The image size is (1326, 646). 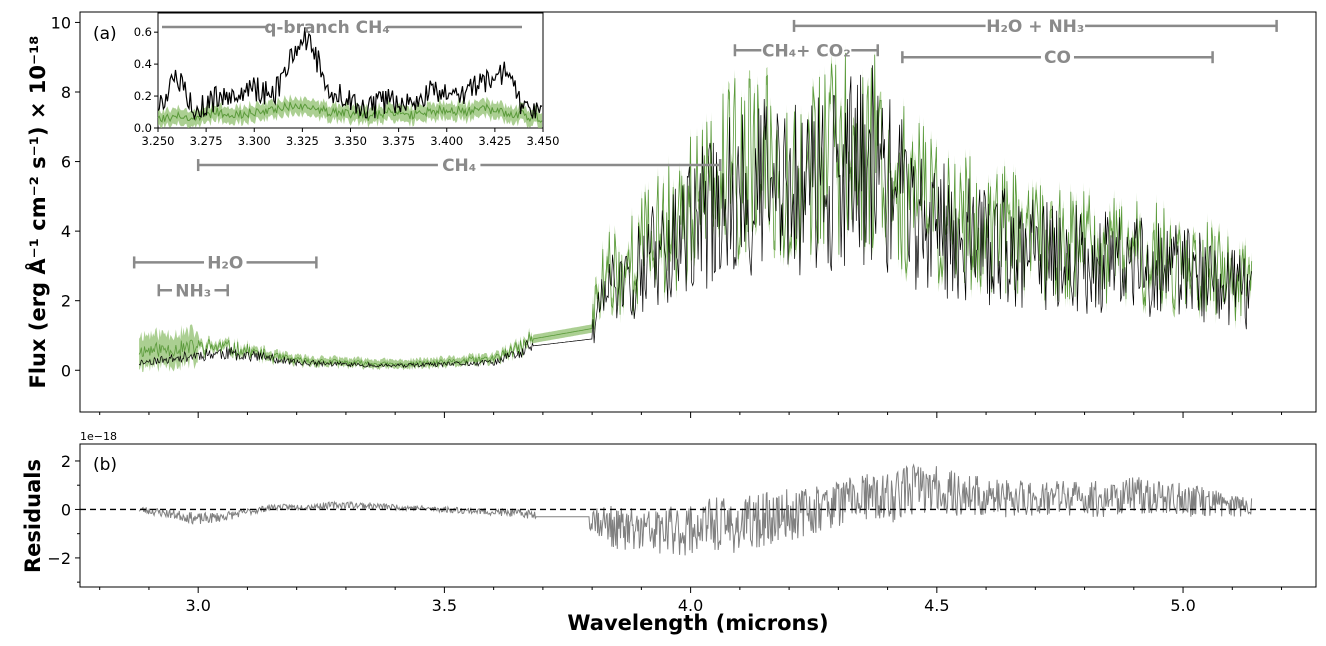 I want to click on annotation-label: H₂O, so click(x=225, y=263).